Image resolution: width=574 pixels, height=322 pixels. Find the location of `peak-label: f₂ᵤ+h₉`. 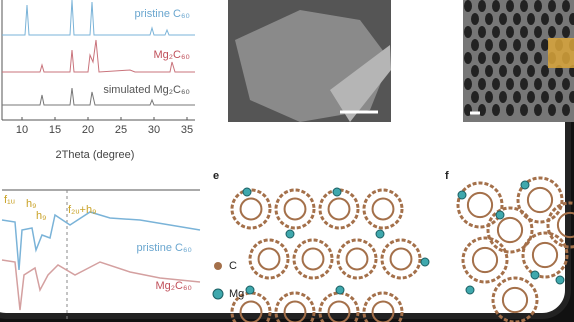

peak-label: f₂ᵤ+h₉ is located at coordinates (82, 210).